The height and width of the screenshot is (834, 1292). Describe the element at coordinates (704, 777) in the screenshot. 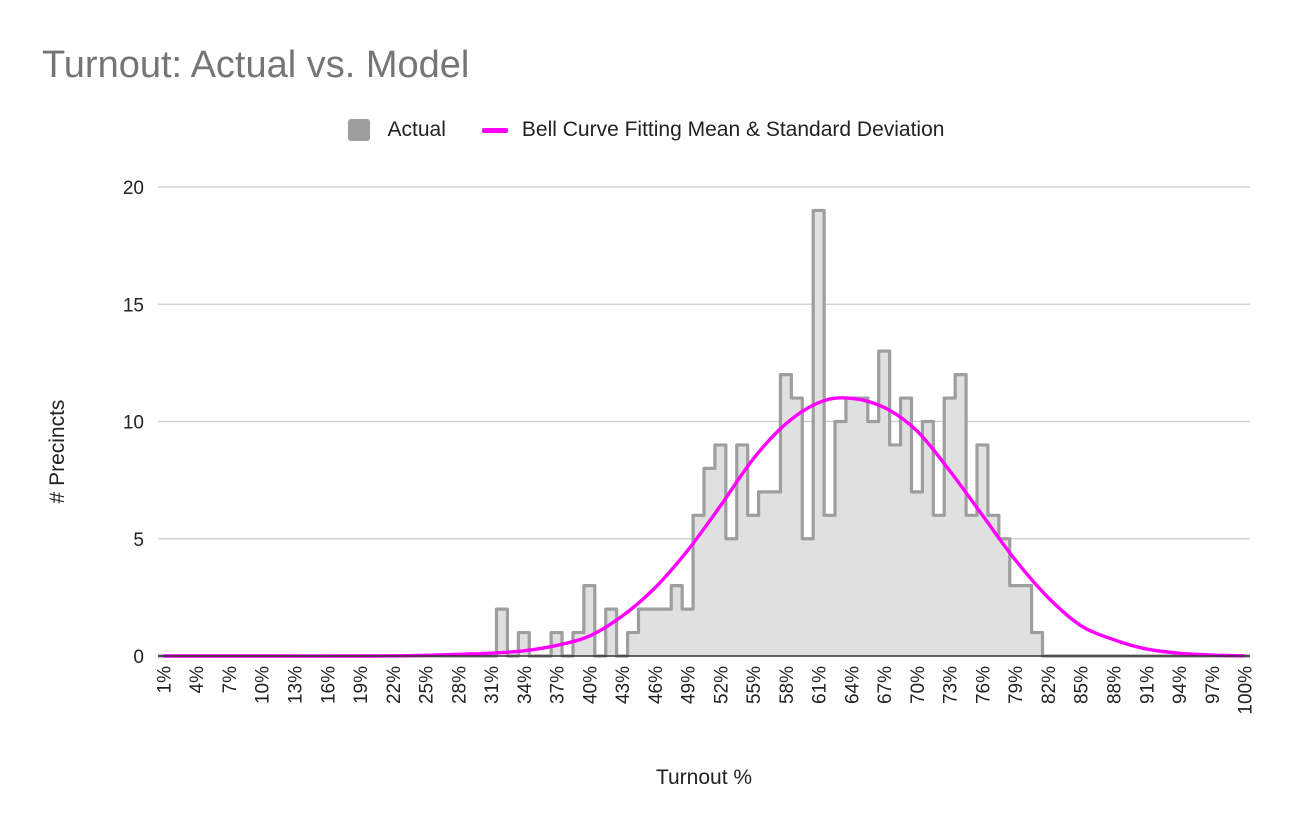

I see `x-axis-title: Turnout %` at that location.